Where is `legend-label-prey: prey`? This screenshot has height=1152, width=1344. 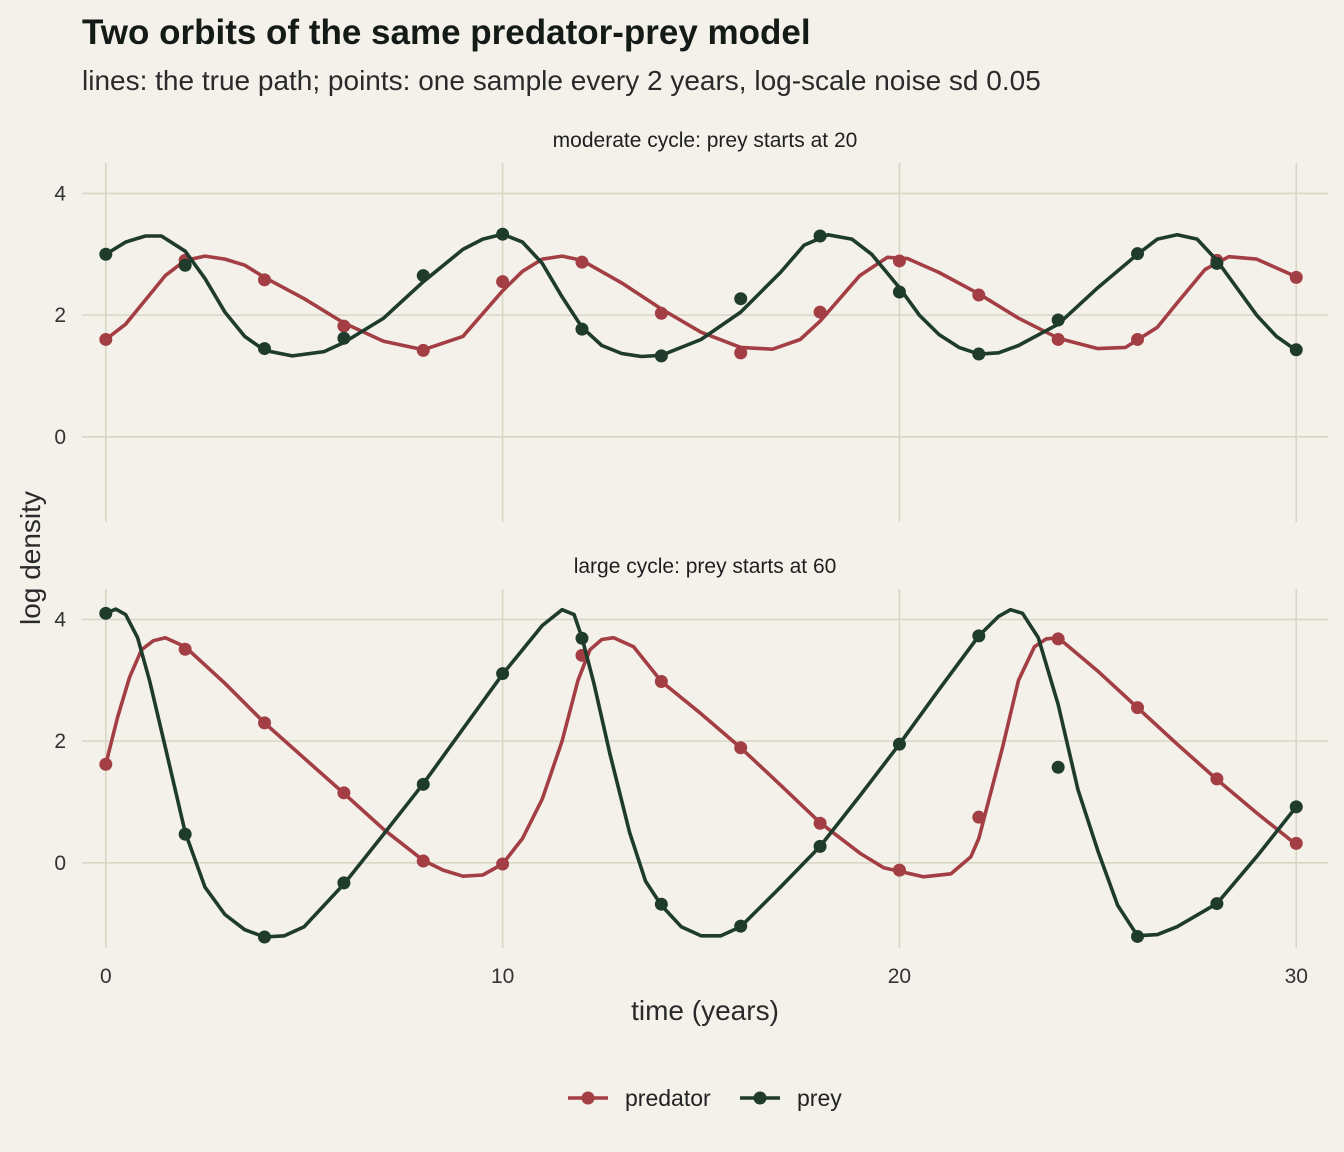 legend-label-prey: prey is located at coordinates (819, 1098).